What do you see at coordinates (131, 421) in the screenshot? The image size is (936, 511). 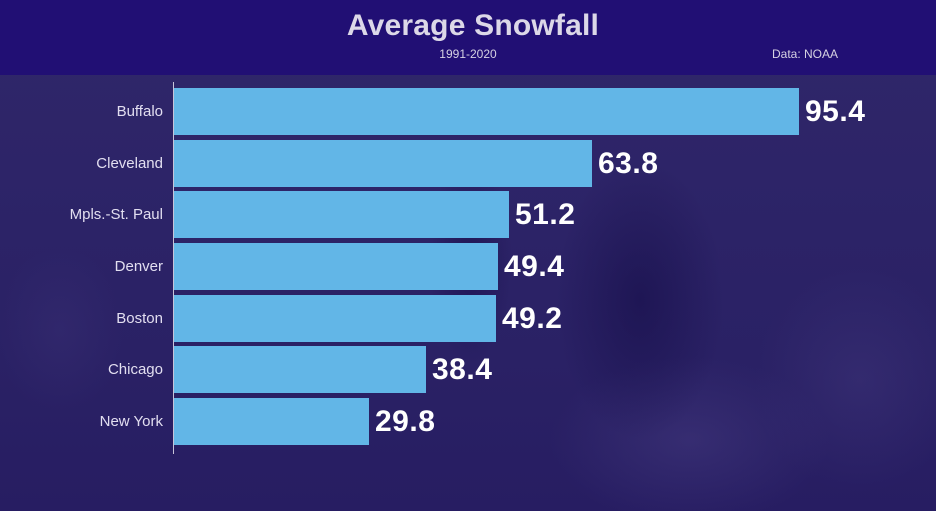 I see `category-label: New York` at bounding box center [131, 421].